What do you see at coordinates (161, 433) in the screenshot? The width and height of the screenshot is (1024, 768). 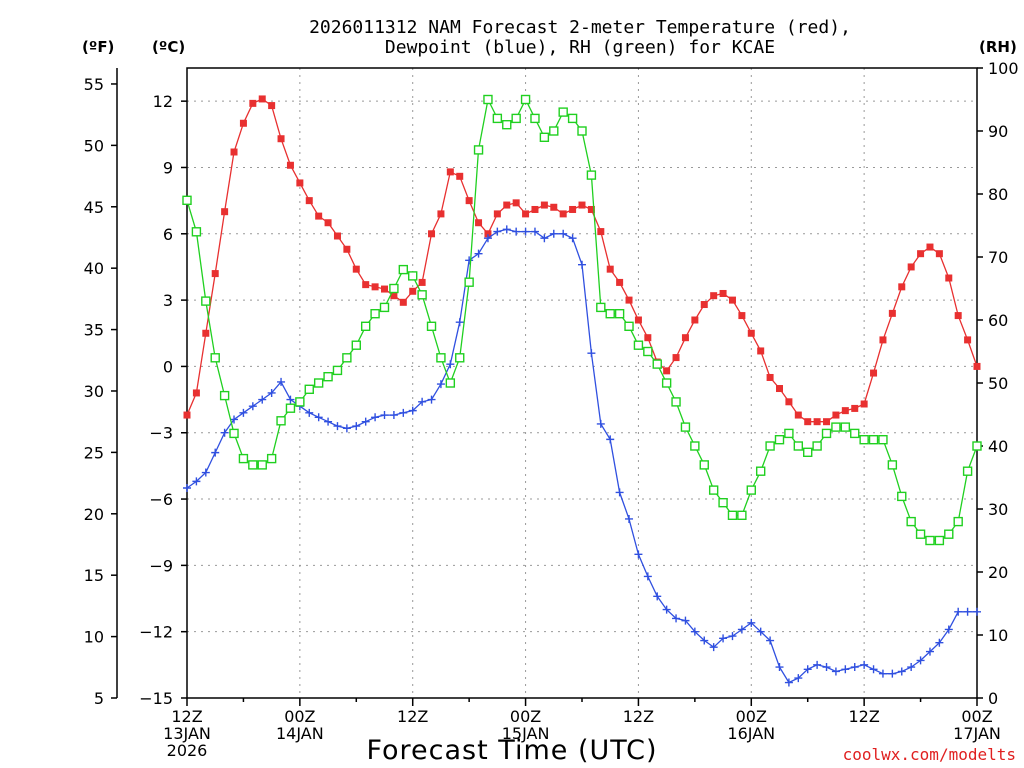 I see `celsius-tick-label: −3` at bounding box center [161, 433].